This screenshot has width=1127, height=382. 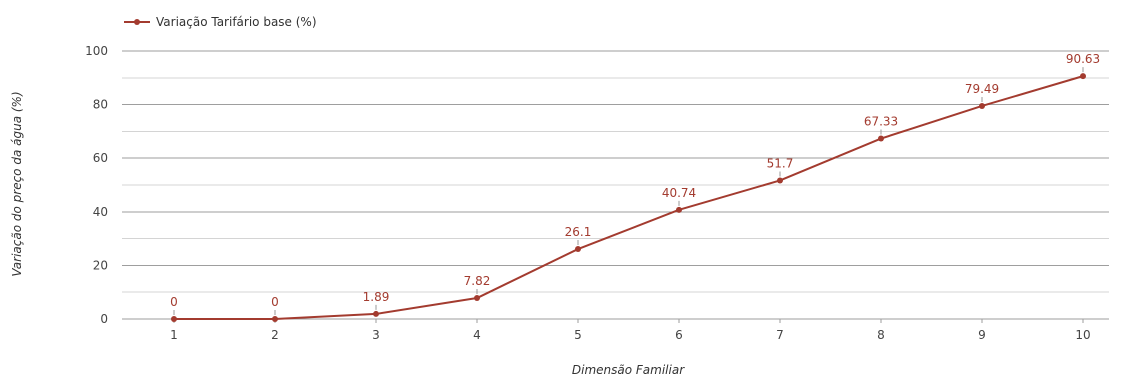 What do you see at coordinates (578, 335) in the screenshot?
I see `x-tick-label: 5` at bounding box center [578, 335].